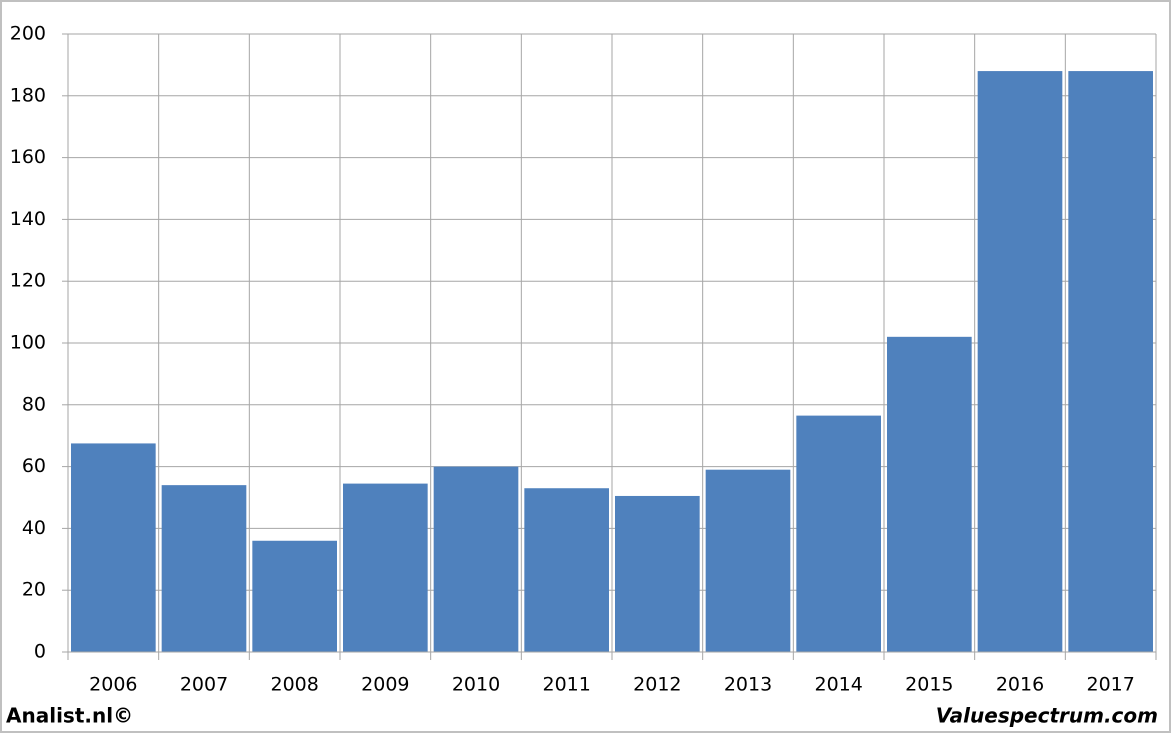 The height and width of the screenshot is (734, 1172). Describe the element at coordinates (476, 685) in the screenshot. I see `x-tick-label: 2010` at that location.